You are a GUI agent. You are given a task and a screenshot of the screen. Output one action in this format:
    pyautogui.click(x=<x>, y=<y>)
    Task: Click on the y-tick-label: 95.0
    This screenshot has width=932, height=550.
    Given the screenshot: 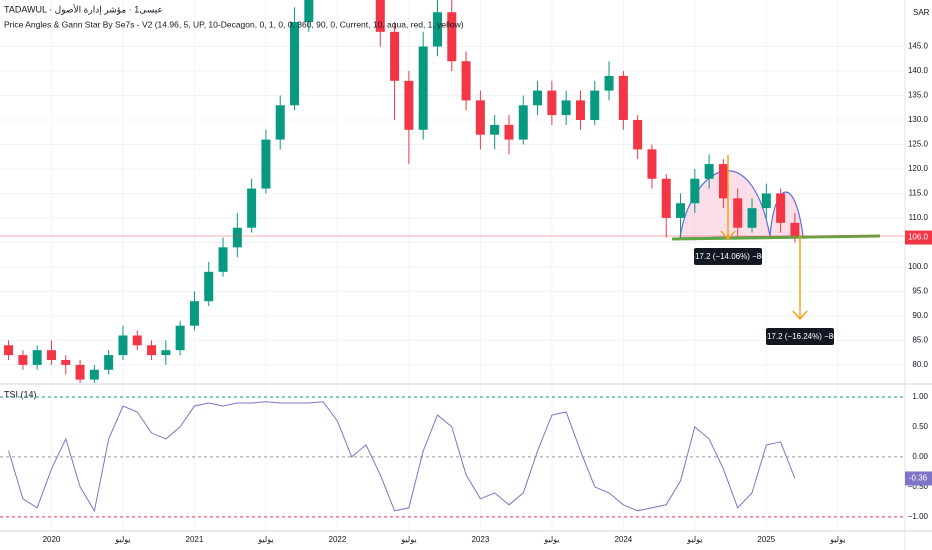 What is the action you would take?
    pyautogui.click(x=920, y=291)
    